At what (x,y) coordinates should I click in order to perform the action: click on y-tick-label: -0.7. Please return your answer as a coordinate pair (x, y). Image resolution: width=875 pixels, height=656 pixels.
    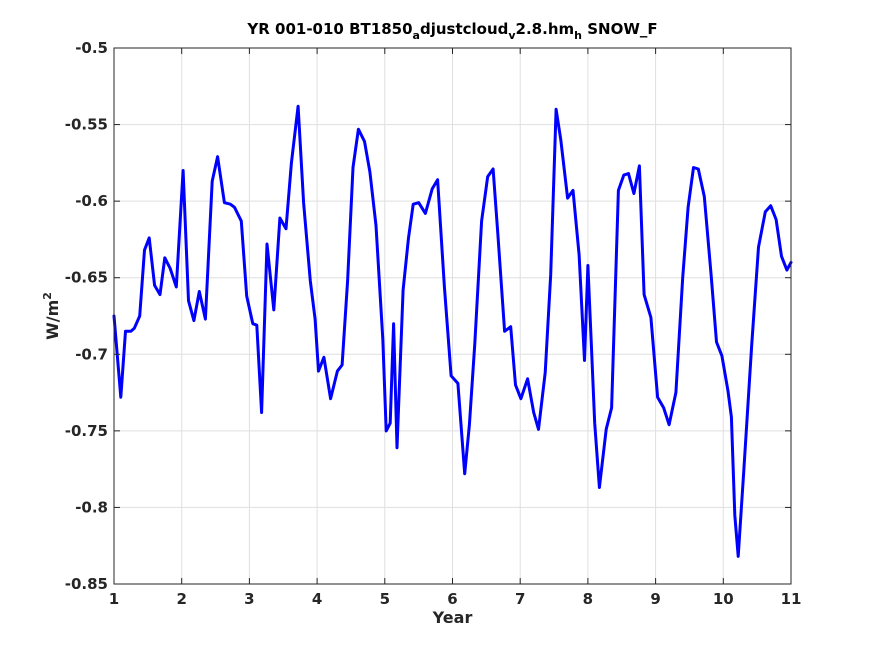
    Looking at the image, I should click on (91, 354).